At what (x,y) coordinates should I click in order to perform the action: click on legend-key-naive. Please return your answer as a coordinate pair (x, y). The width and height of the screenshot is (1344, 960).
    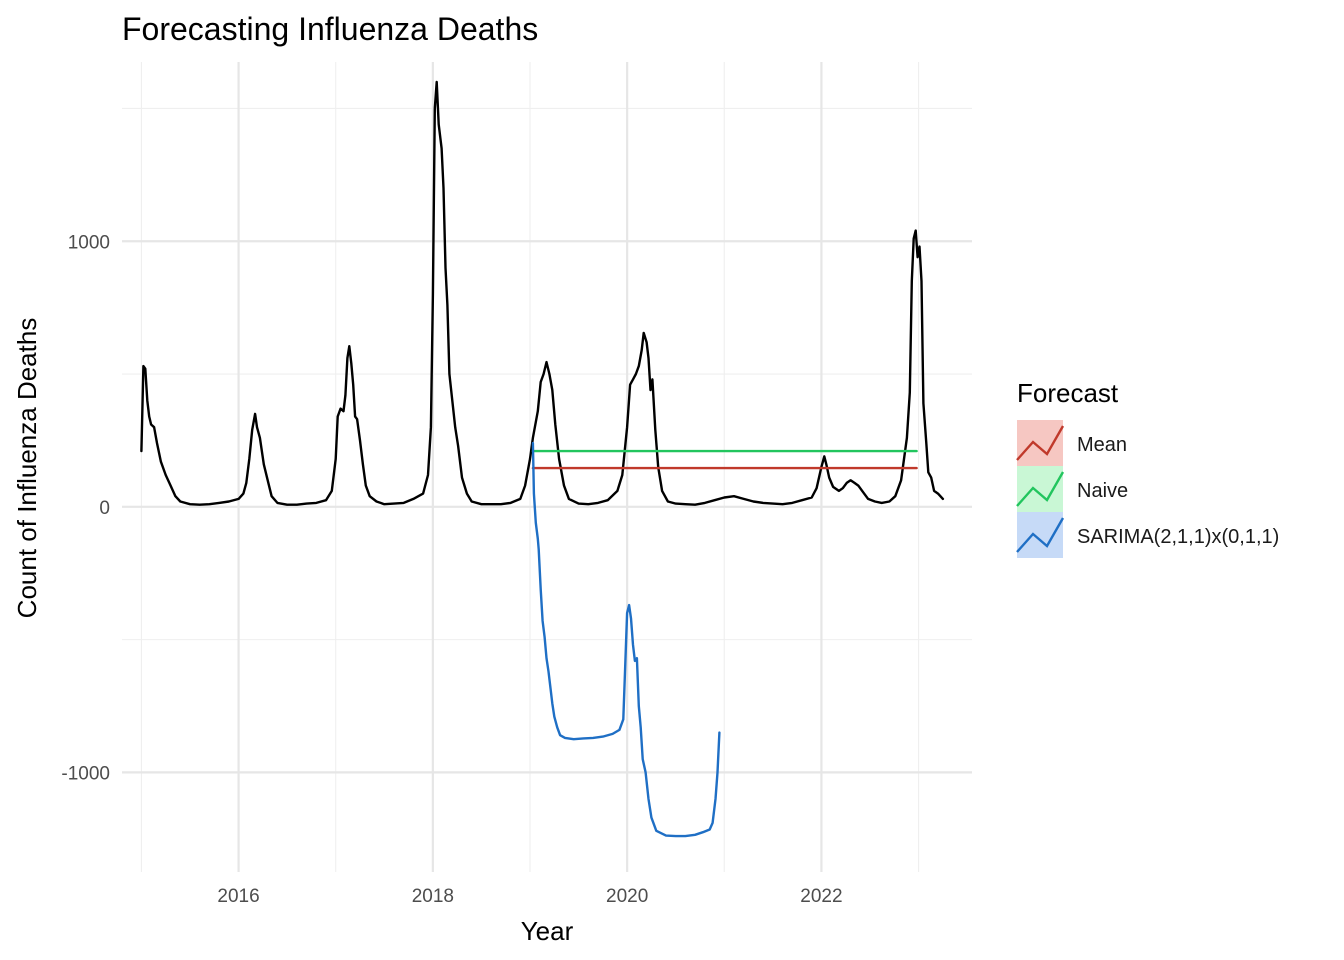
    Looking at the image, I should click on (1040, 489).